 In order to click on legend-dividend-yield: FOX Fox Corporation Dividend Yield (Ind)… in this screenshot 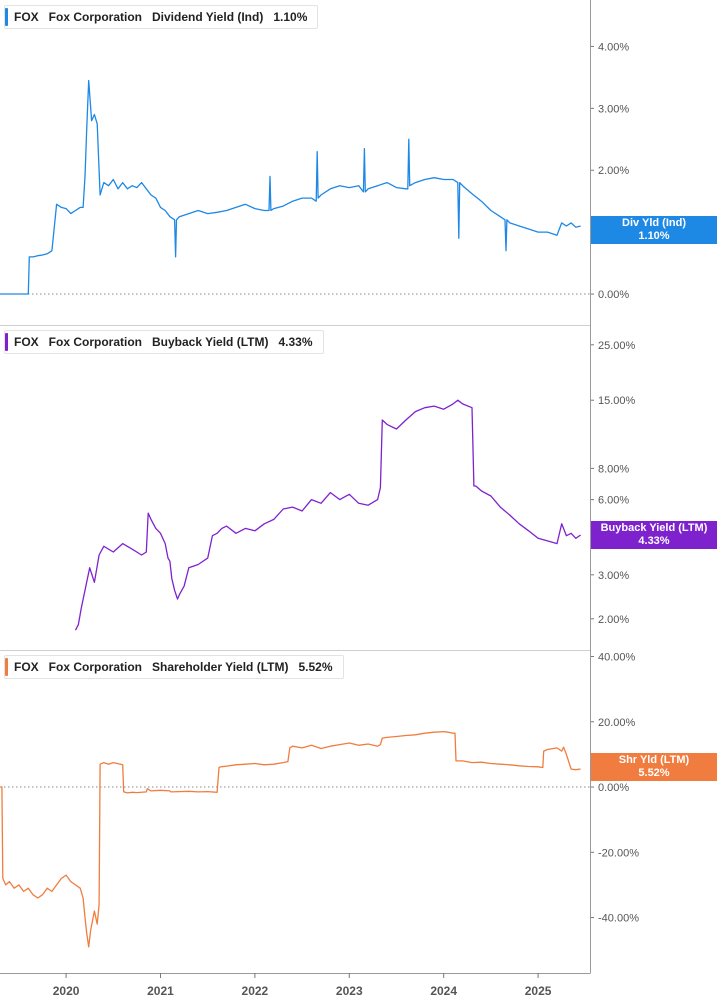, I will do `click(161, 17)`.